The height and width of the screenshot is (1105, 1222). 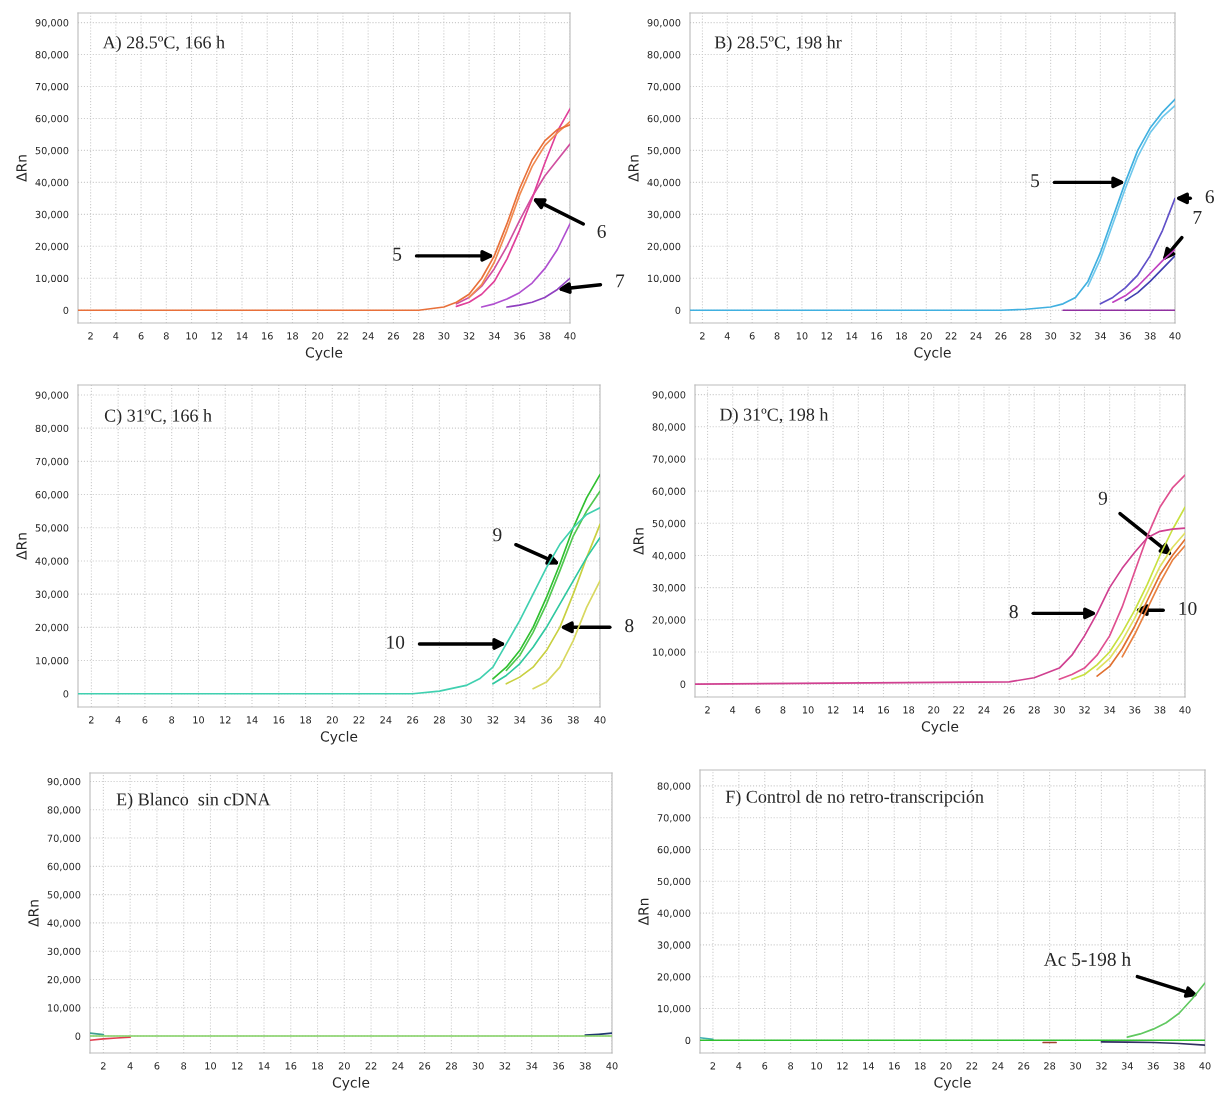 I want to click on annotation: 5, so click(x=1035, y=181).